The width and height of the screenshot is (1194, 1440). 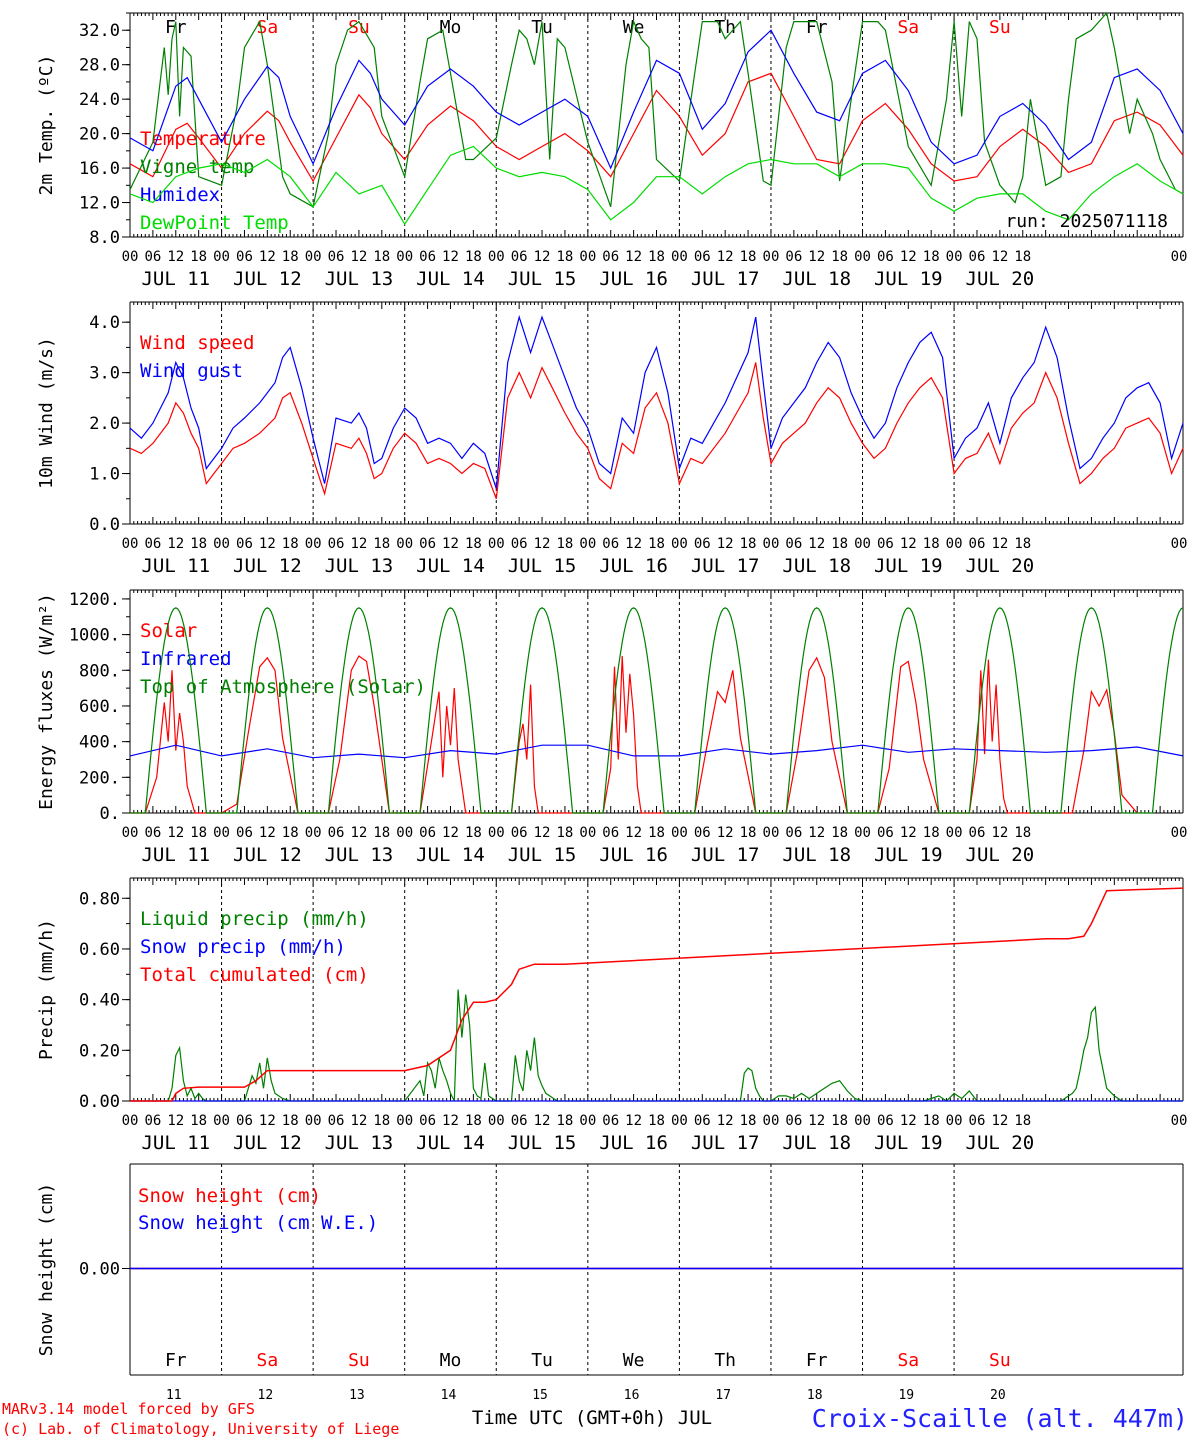 What do you see at coordinates (99, 950) in the screenshot?
I see `y-tick-label: 0.60` at bounding box center [99, 950].